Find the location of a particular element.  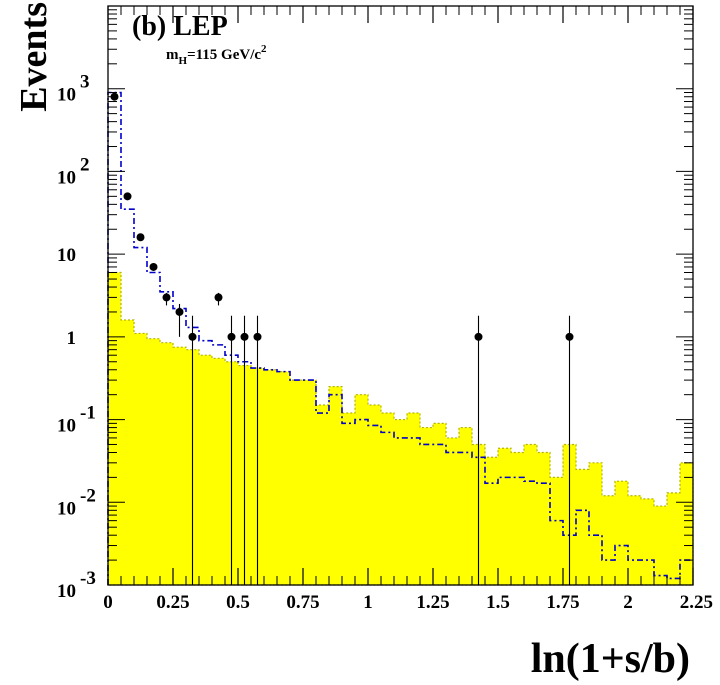

x-tick-label: 1.5 is located at coordinates (498, 602).